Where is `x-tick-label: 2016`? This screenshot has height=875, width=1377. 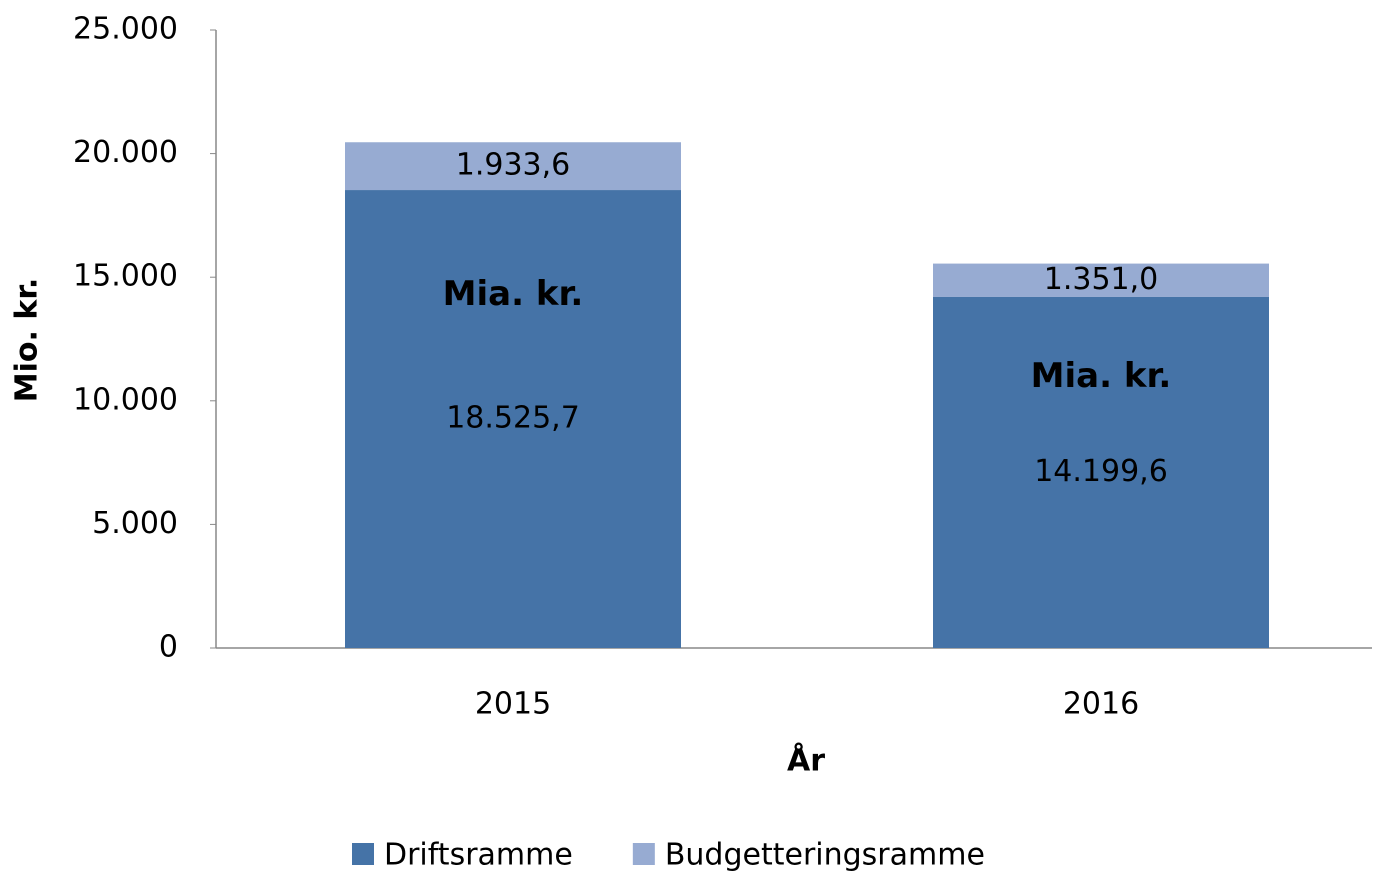
x-tick-label: 2016 is located at coordinates (1101, 704).